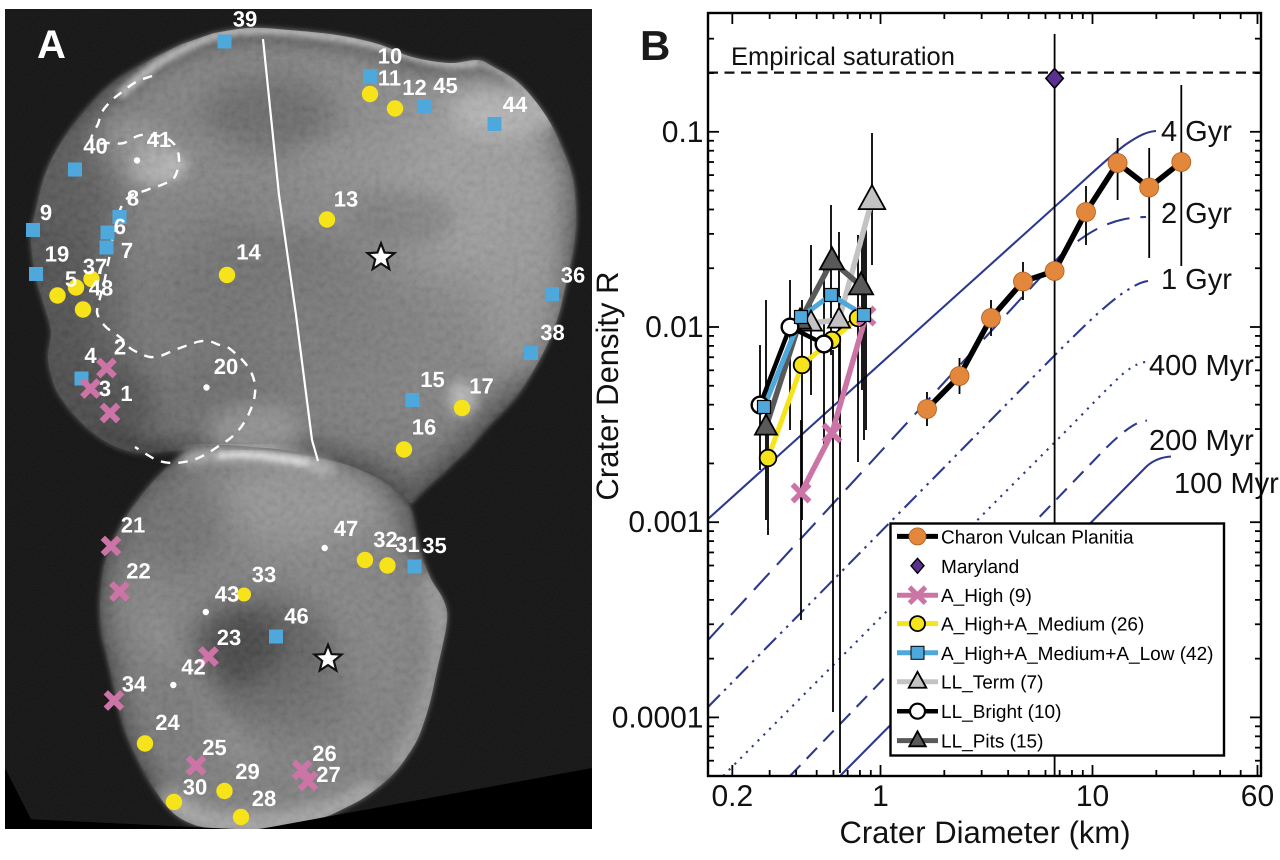 The image size is (1280, 860). Describe the element at coordinates (120, 226) in the screenshot. I see `svg-text: 6` at that location.